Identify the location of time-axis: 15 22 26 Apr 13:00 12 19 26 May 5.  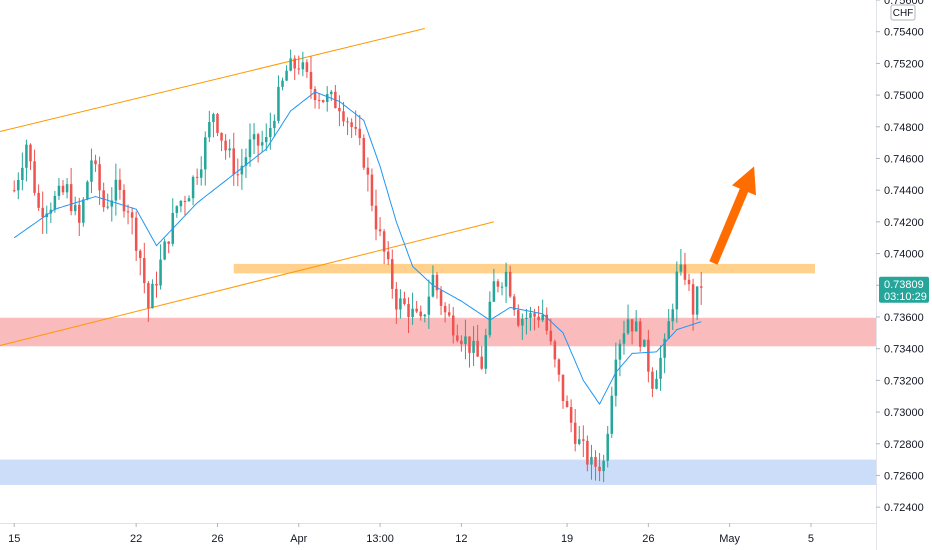
(411, 534).